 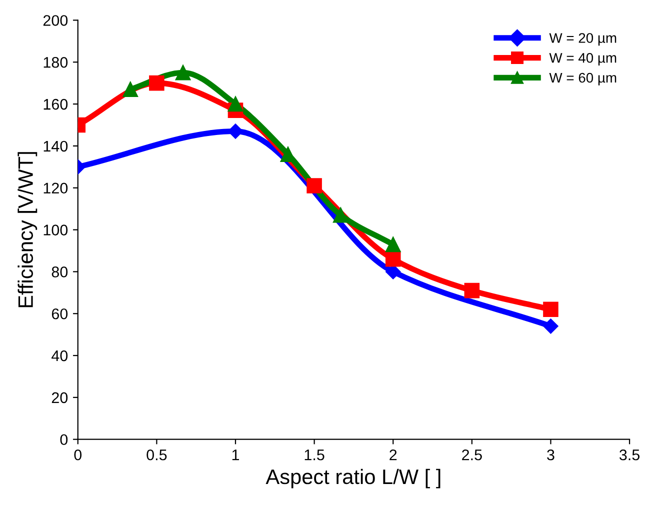 What do you see at coordinates (56, 62) in the screenshot?
I see `y-tick-label: 180` at bounding box center [56, 62].